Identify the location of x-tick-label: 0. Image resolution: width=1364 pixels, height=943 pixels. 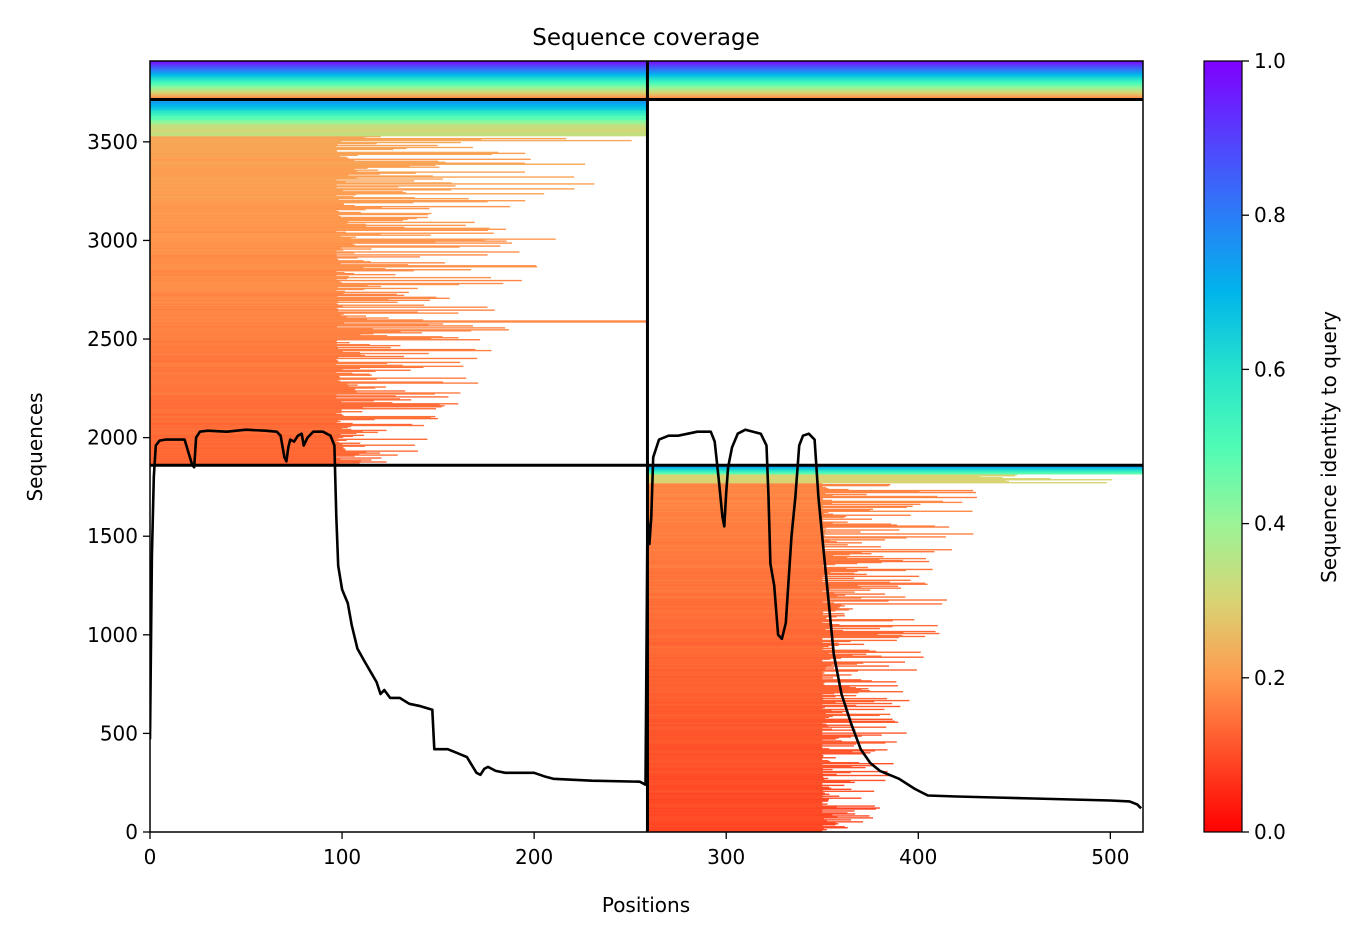
(150, 857).